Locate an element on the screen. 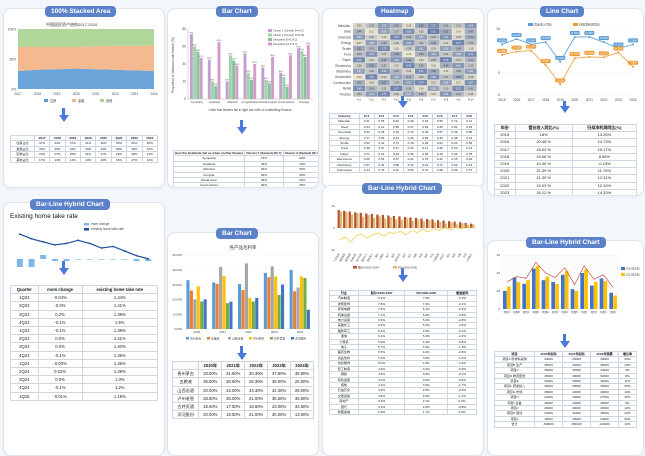 The width and height of the screenshot is (645, 456). bar-chart-2-table-cell: 21.00% is located at coordinates (256, 415).